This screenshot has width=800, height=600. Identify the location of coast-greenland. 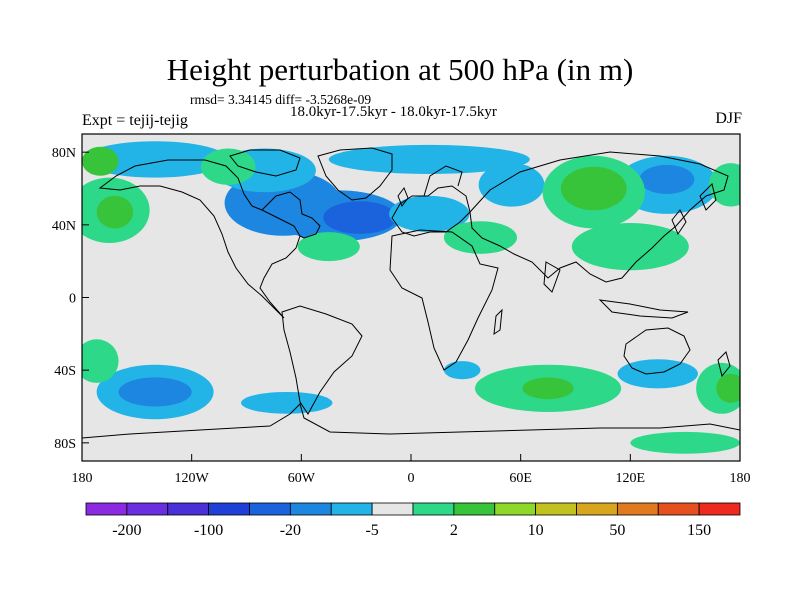
(355, 174).